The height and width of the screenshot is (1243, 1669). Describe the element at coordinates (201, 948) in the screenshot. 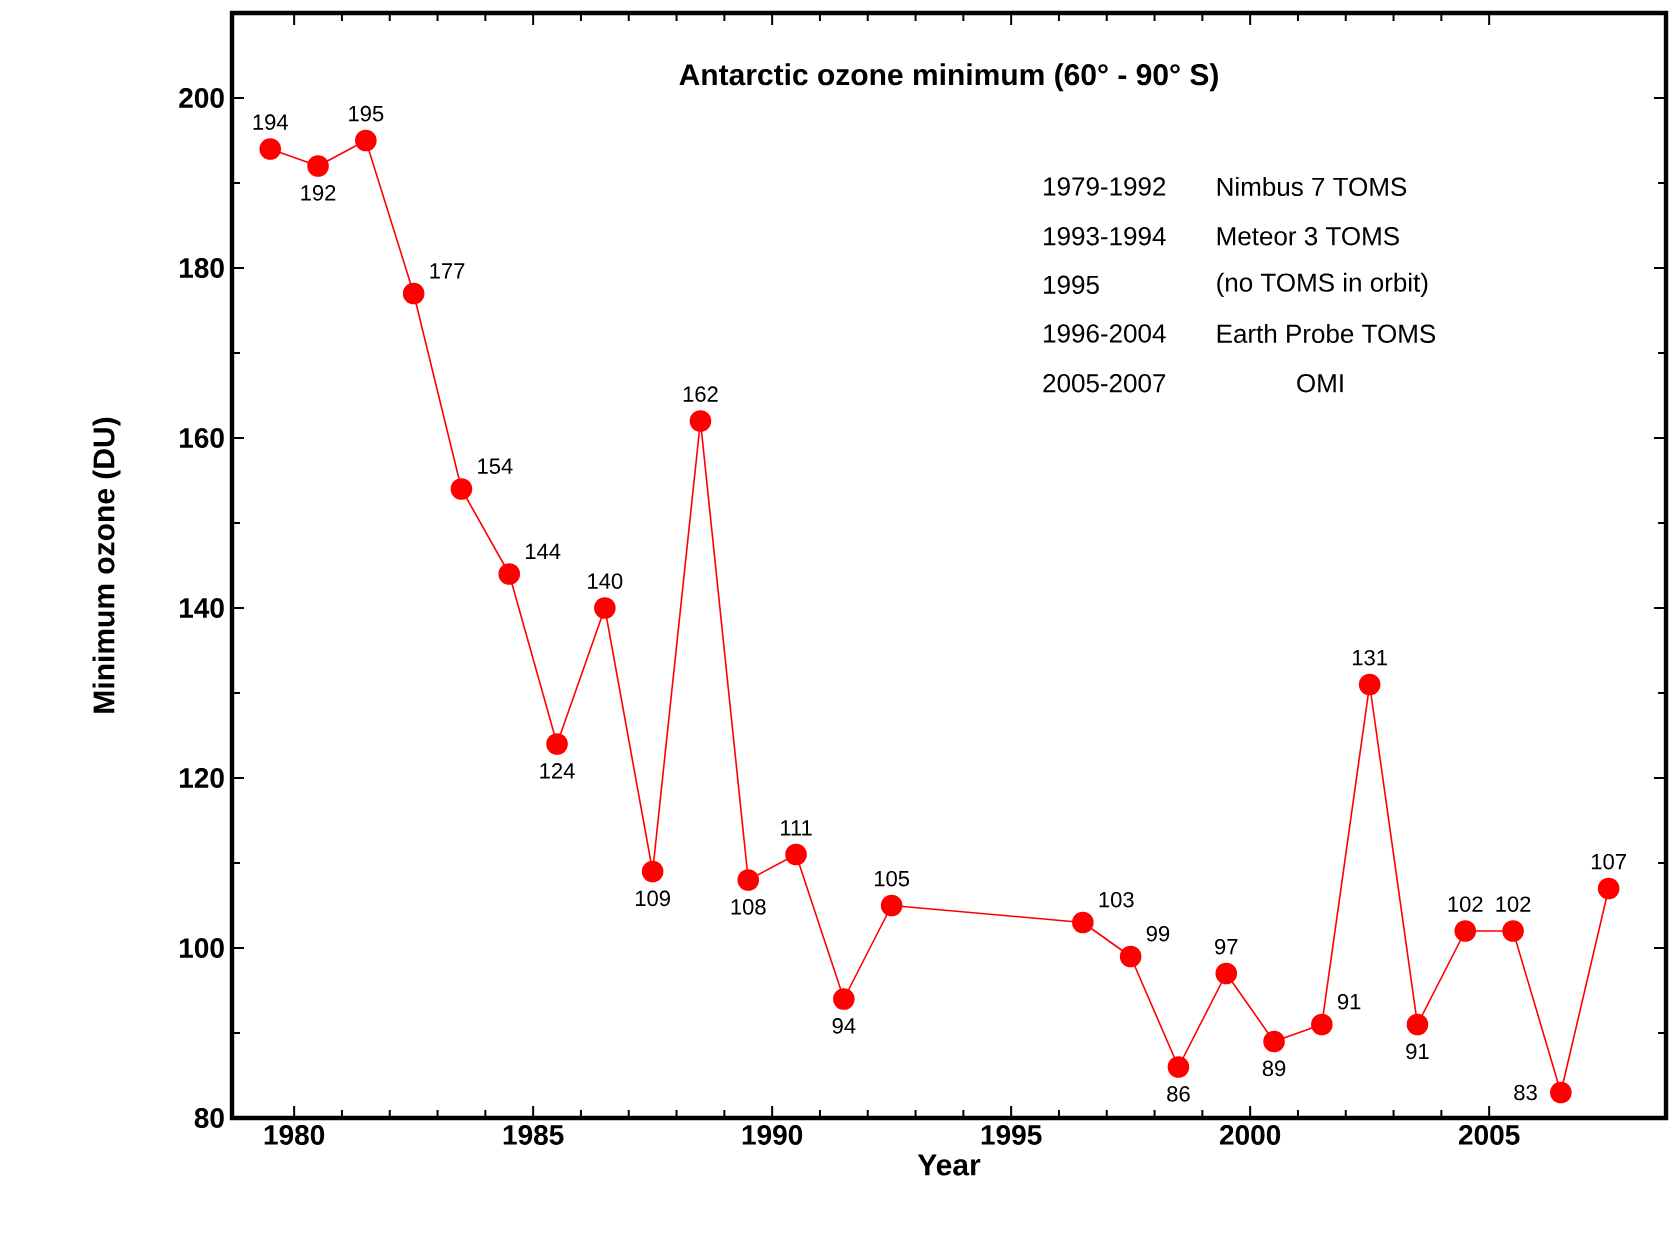

I see `y-tick-label: 100` at that location.